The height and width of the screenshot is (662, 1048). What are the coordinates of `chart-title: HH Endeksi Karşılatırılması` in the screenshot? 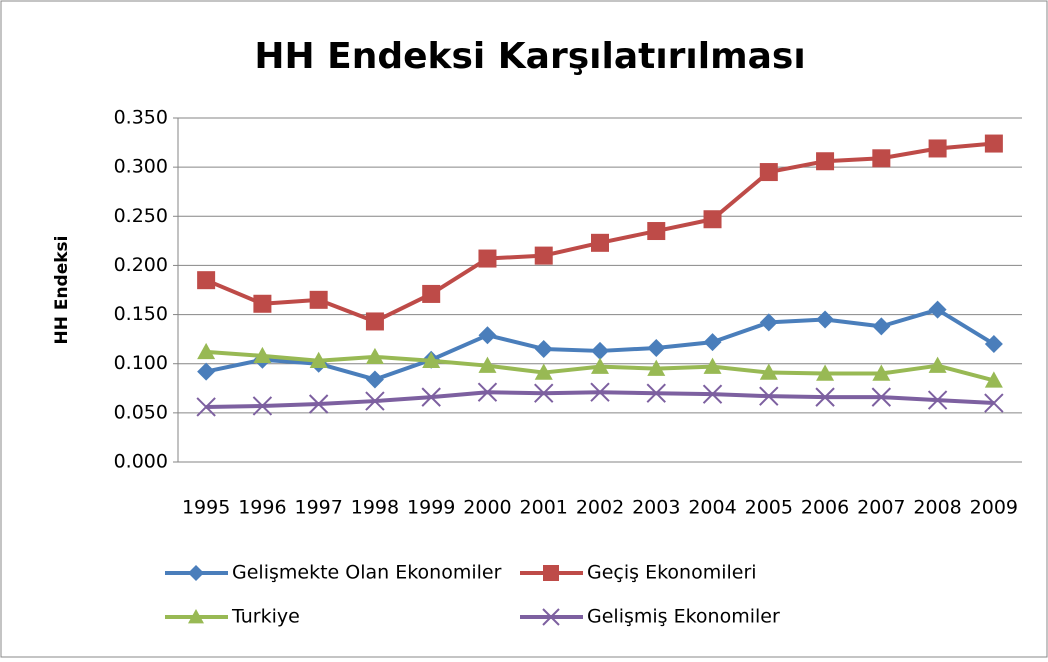 It's located at (529, 56).